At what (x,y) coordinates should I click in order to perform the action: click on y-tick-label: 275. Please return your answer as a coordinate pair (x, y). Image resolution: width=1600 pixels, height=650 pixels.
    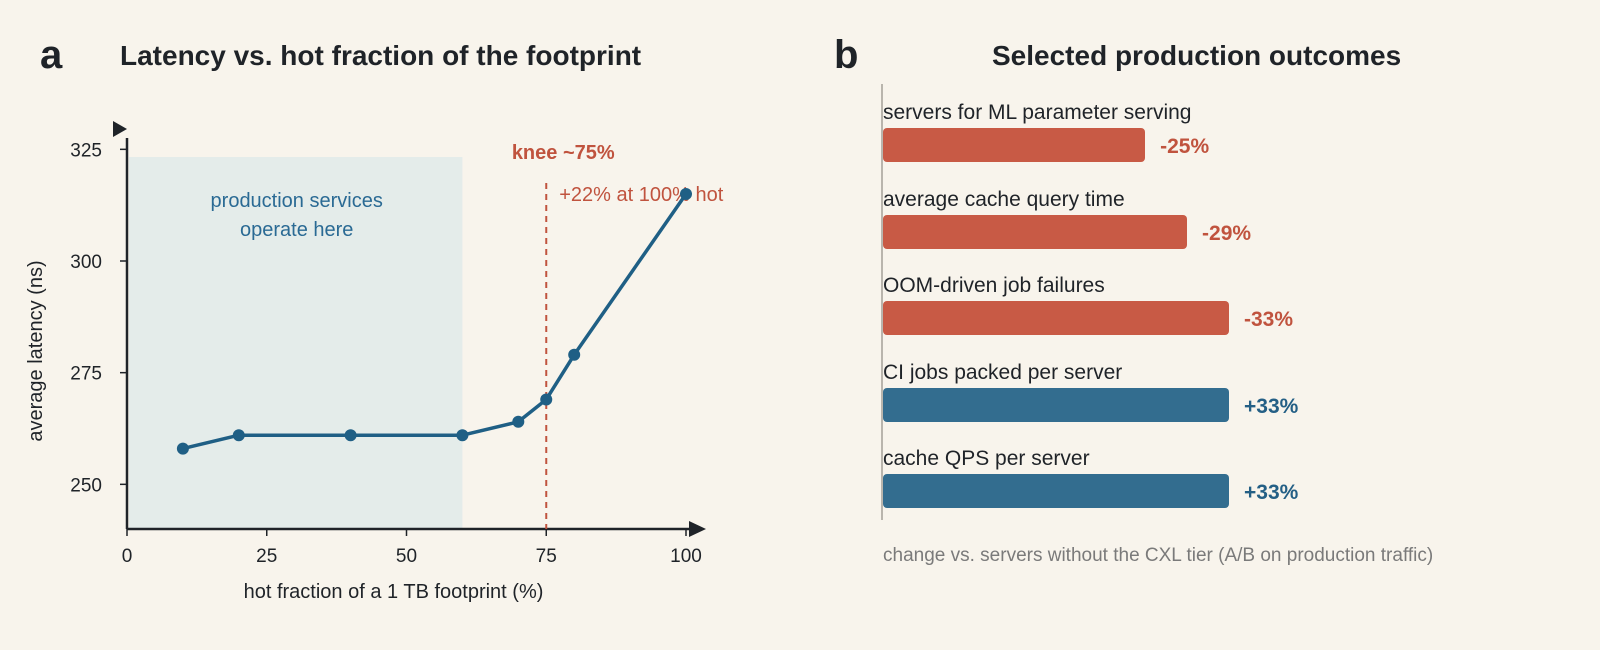
    Looking at the image, I should click on (86, 374).